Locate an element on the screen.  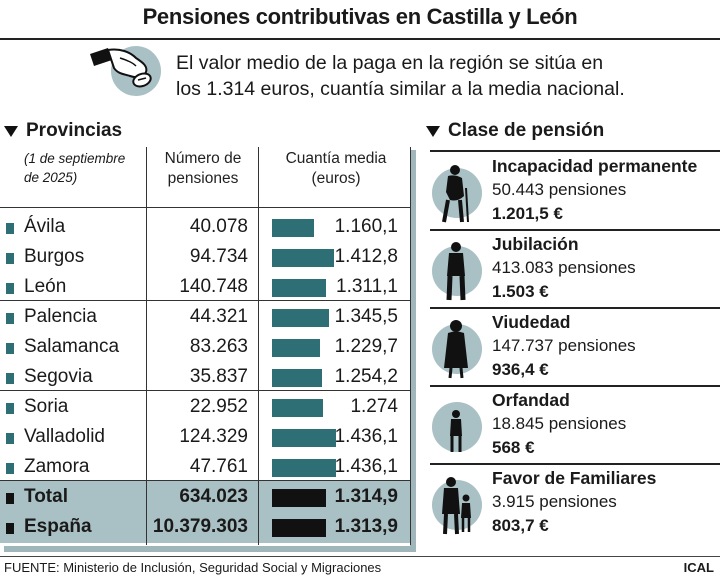
pension-type-count: 18.845 pensiones is located at coordinates (559, 423).